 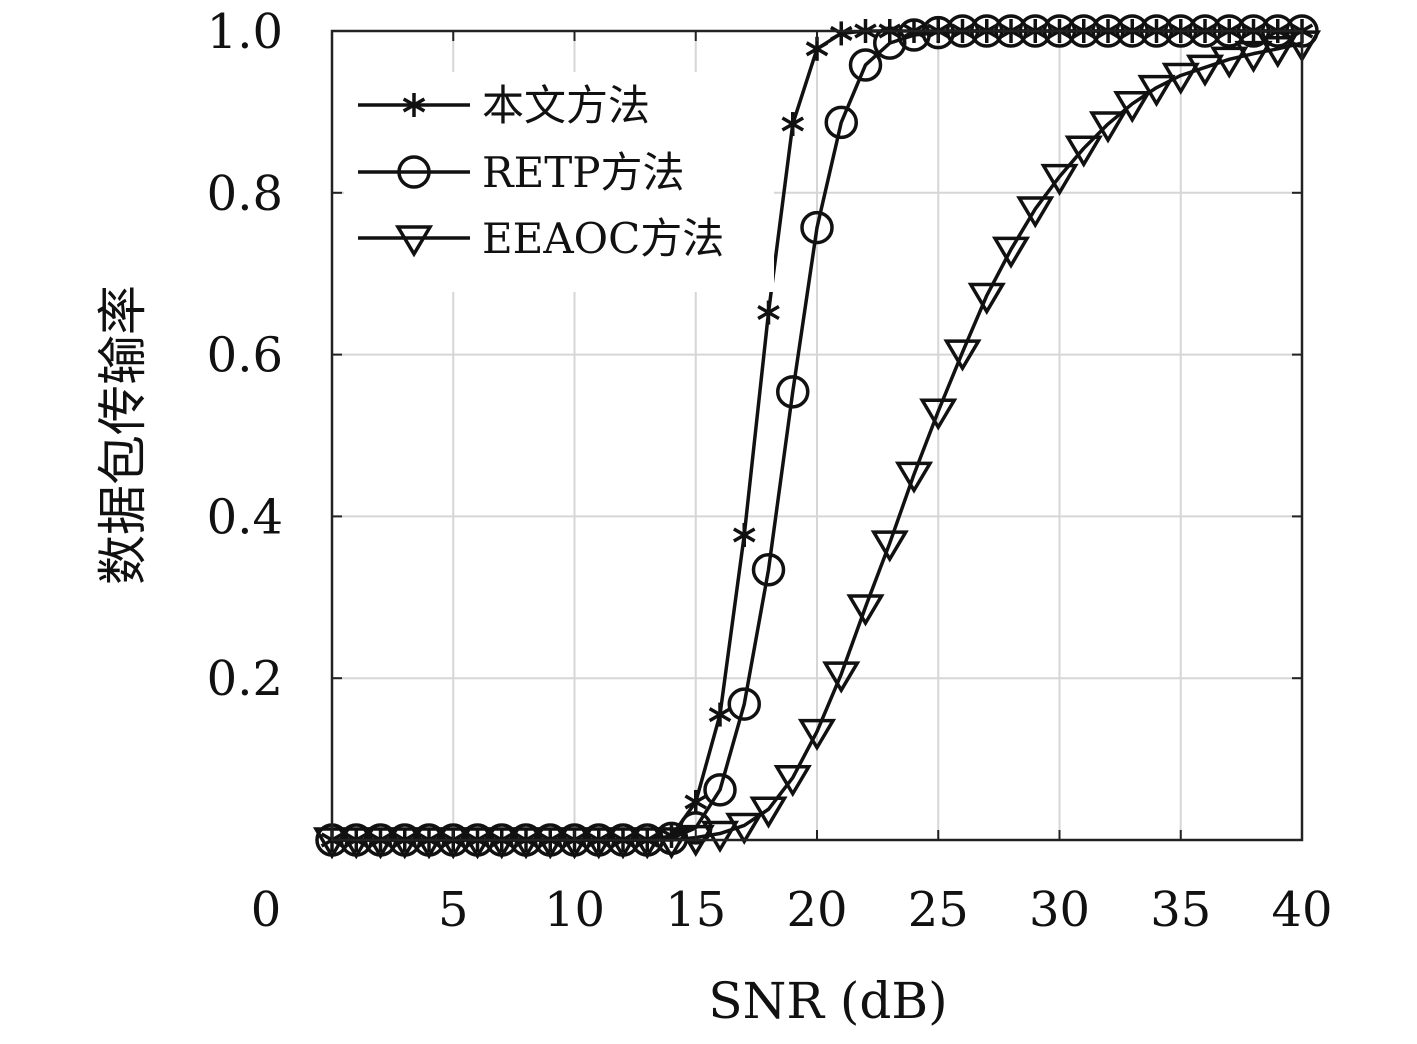 I want to click on x-tick-label: 35, so click(x=1180, y=910).